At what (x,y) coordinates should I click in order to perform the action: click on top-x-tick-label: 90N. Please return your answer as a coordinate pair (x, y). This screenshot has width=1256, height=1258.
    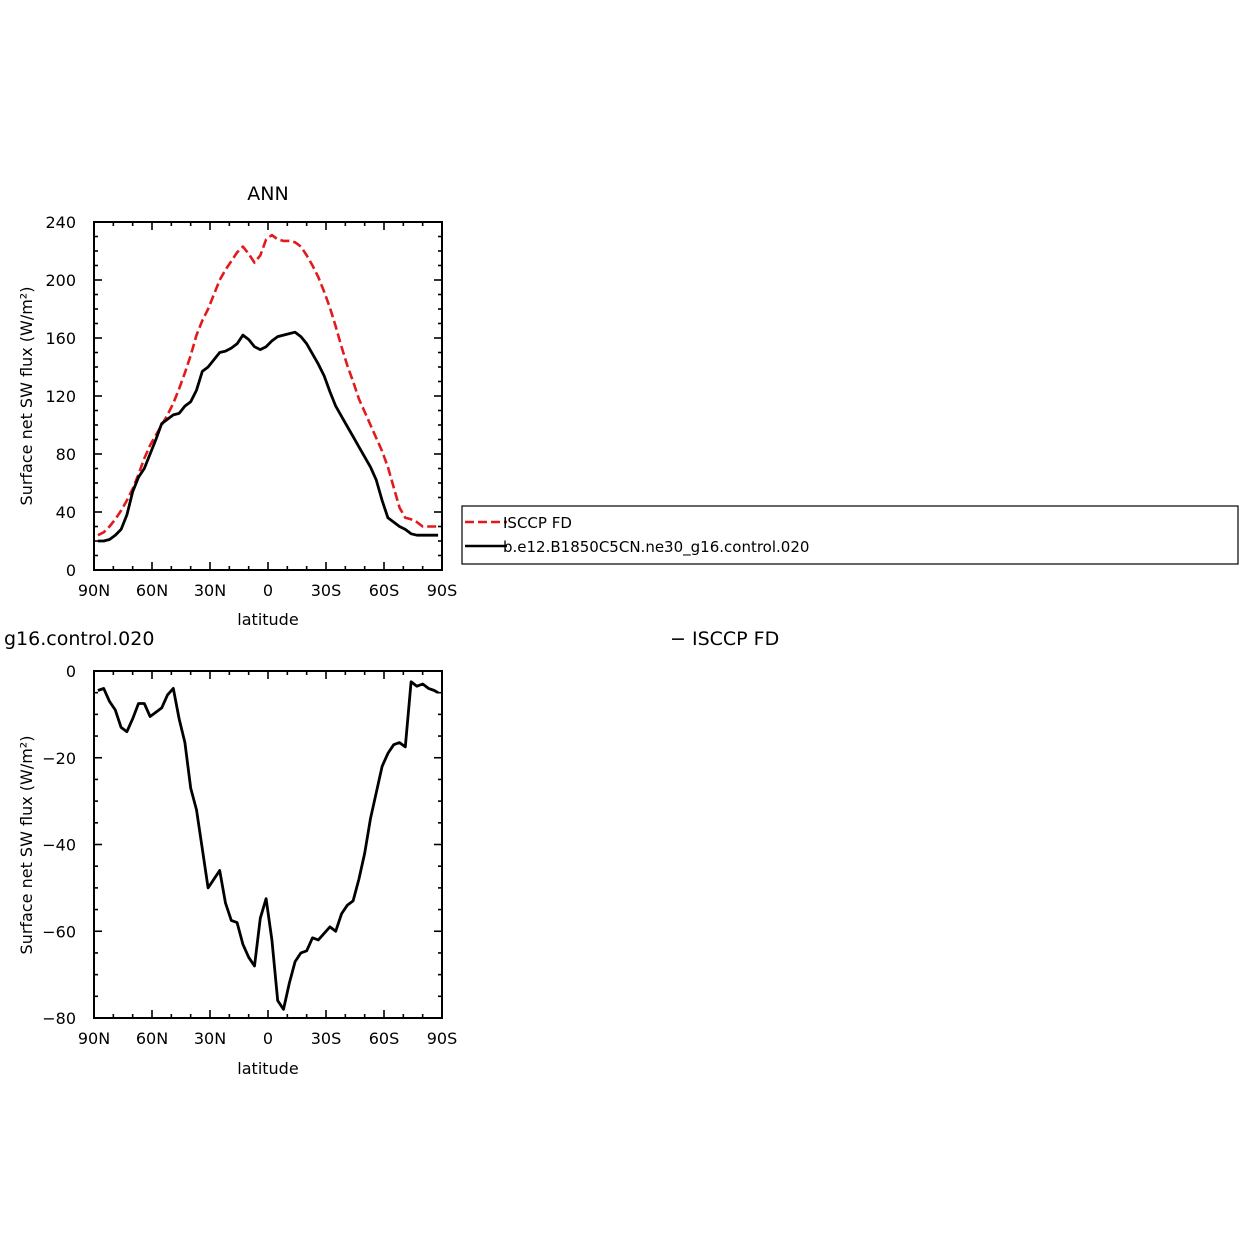
    Looking at the image, I should click on (94, 590).